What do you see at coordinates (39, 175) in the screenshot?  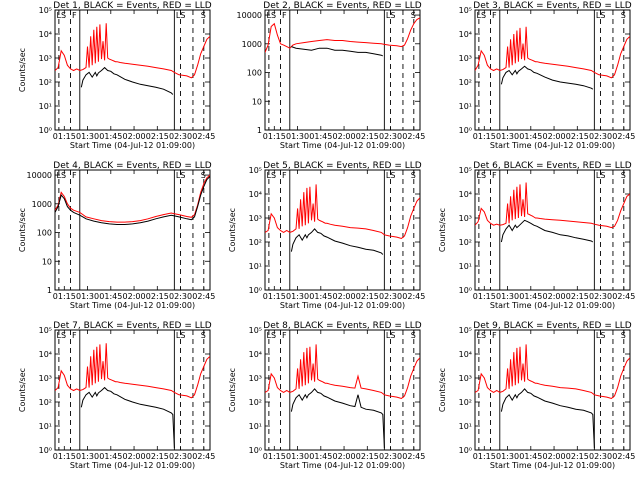 I see `y-tick-label: 10000` at bounding box center [39, 175].